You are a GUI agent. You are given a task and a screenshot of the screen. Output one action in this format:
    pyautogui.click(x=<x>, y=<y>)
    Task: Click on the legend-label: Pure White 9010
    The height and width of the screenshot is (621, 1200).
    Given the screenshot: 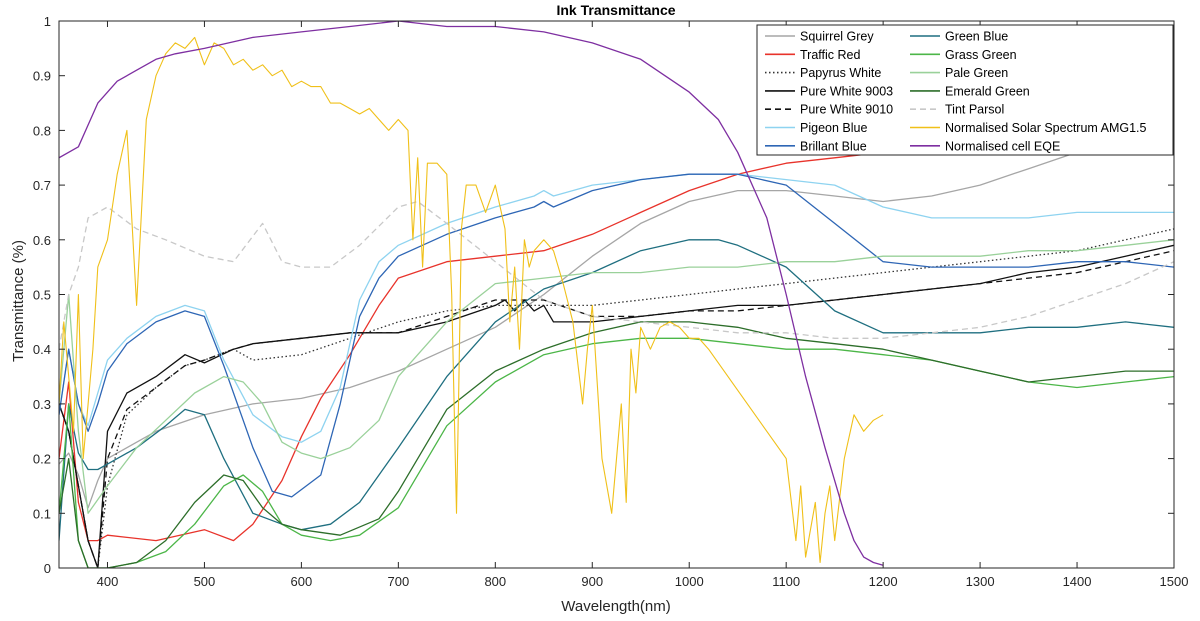 What is the action you would take?
    pyautogui.click(x=846, y=110)
    